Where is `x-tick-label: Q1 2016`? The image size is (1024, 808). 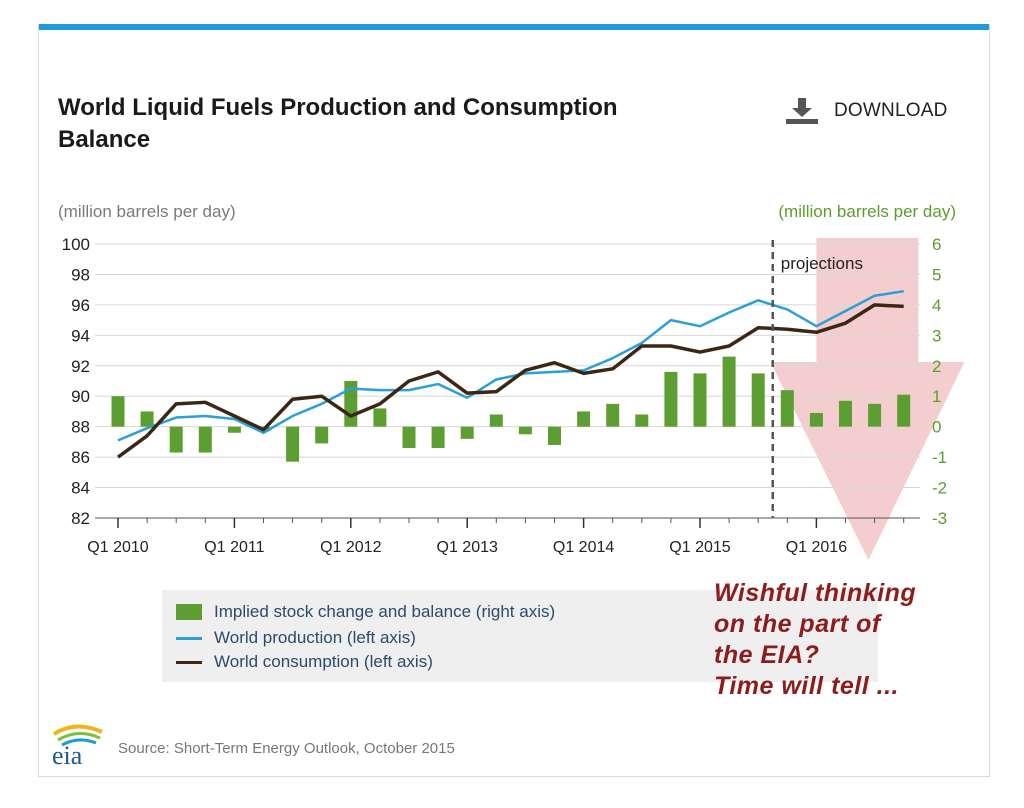
x-tick-label: Q1 2016 is located at coordinates (816, 547).